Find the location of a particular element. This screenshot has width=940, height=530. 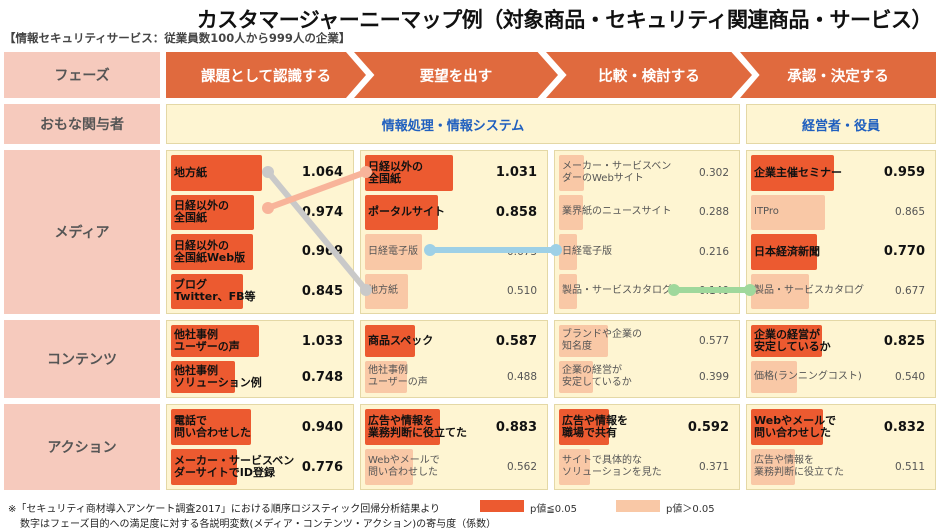

media-item: 業界紙のニュースサイト 0.288 is located at coordinates (647, 212).